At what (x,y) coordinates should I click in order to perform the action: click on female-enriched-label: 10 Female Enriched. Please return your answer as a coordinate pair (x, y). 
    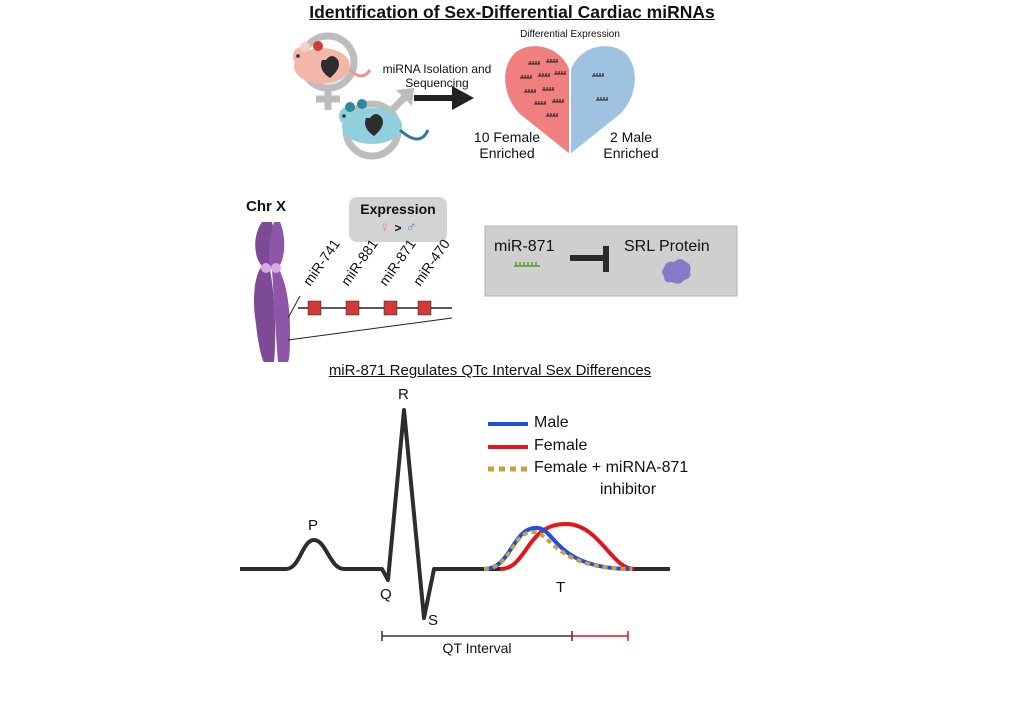
    Looking at the image, I should click on (507, 145).